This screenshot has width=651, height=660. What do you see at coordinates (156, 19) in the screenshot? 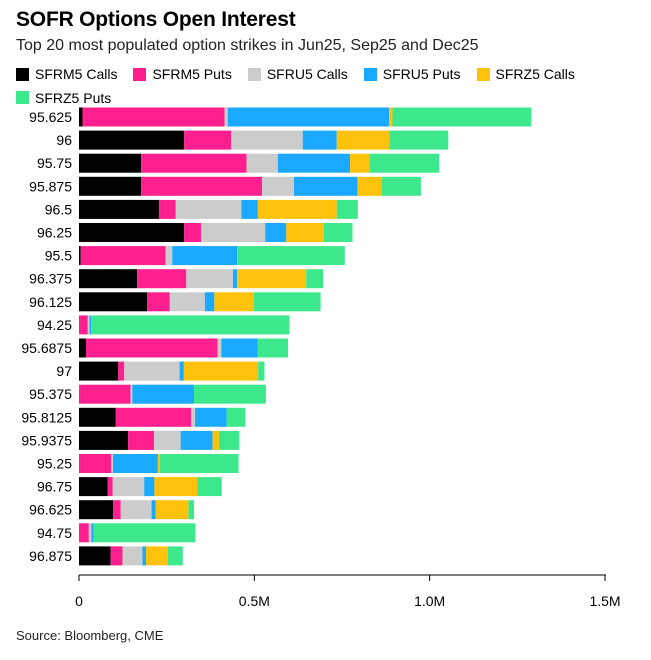
I see `chart-title: SOFR Options Open Interest` at bounding box center [156, 19].